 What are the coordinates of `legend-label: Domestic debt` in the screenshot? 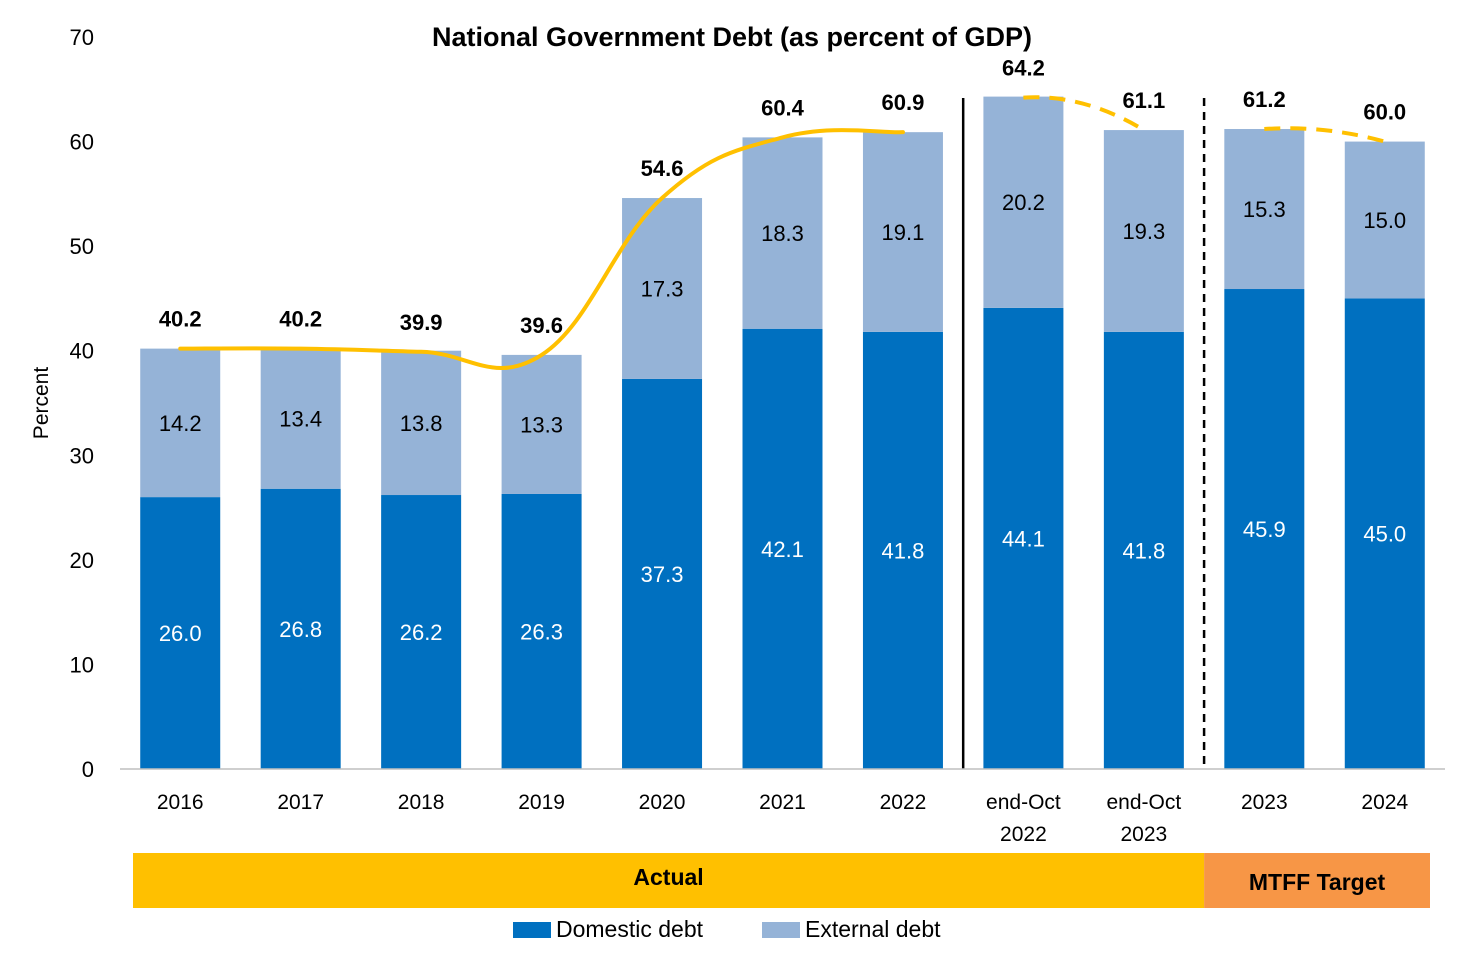 It's located at (630, 929).